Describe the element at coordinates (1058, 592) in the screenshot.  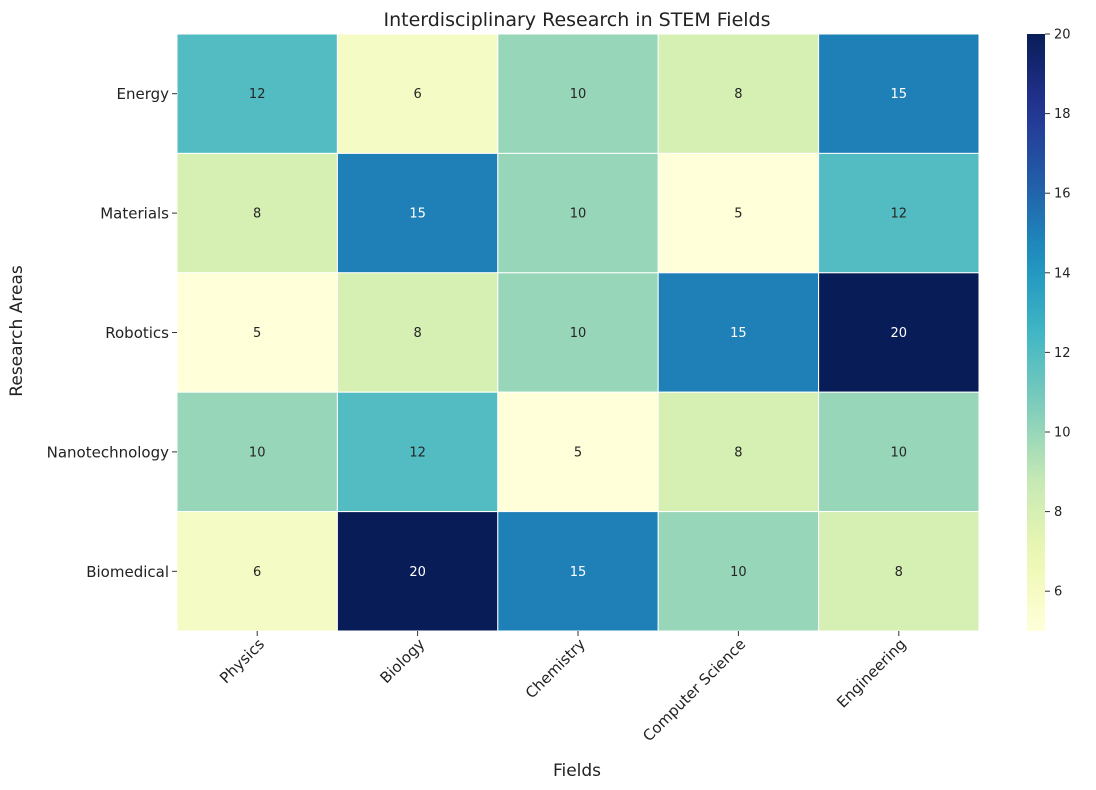
I see `colorbar-tick-label: 6` at that location.